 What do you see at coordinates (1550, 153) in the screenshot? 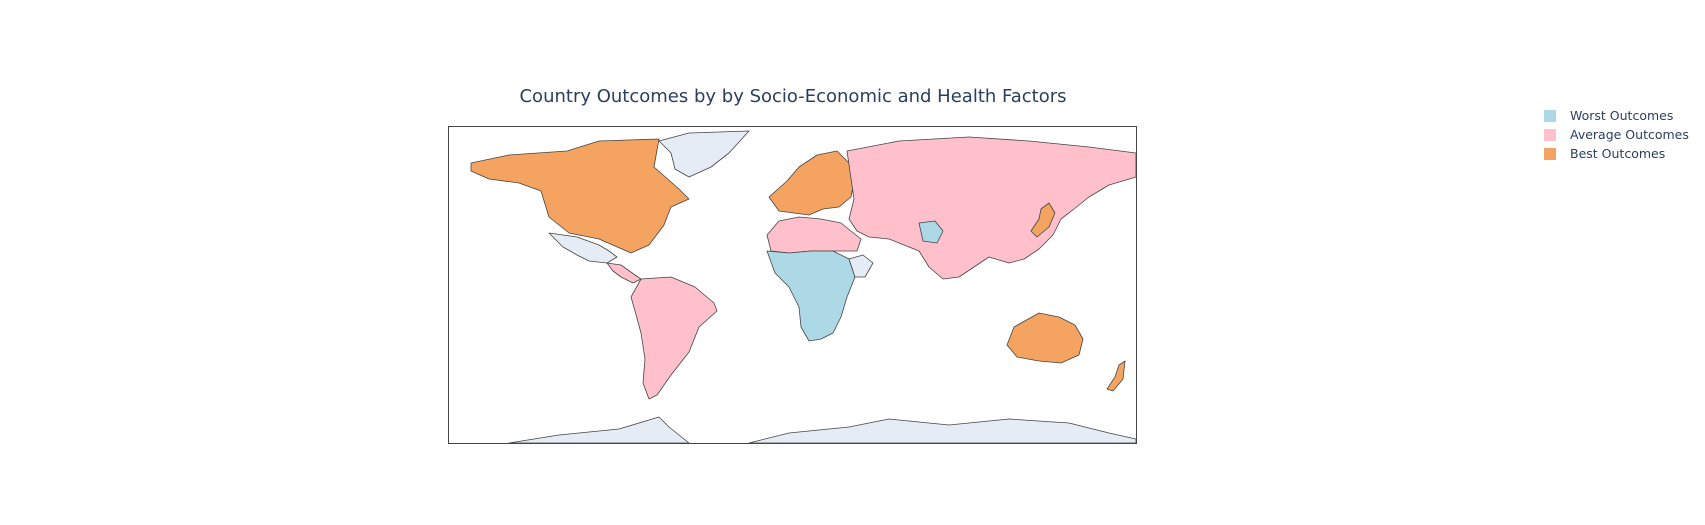
I see `legend-swatch-best` at bounding box center [1550, 153].